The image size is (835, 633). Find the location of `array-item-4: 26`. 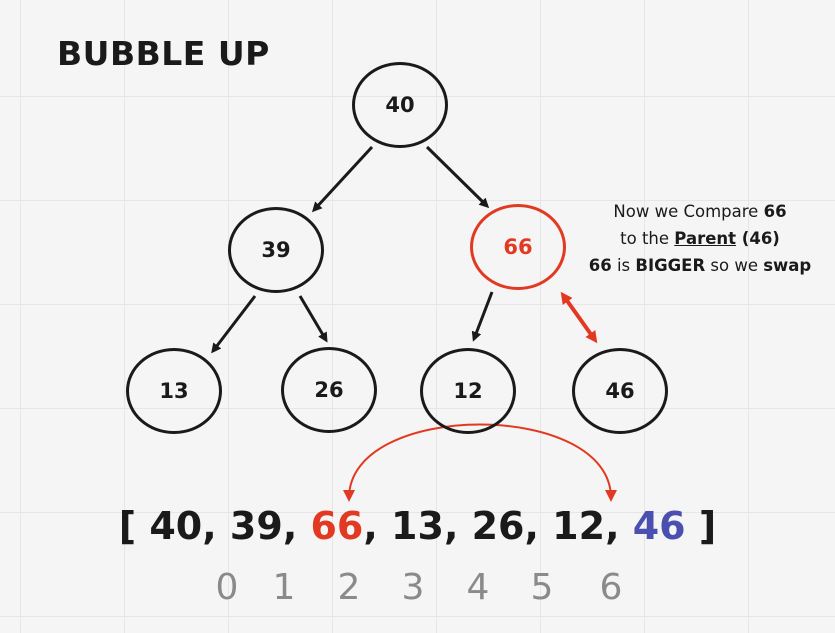

array-item-4: 26 is located at coordinates (498, 526).